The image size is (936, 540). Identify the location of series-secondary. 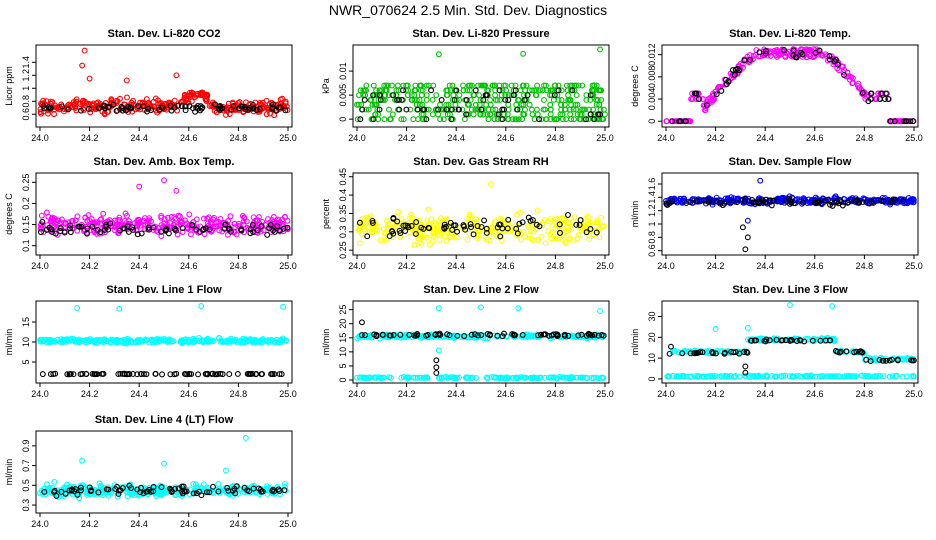
(480, 105).